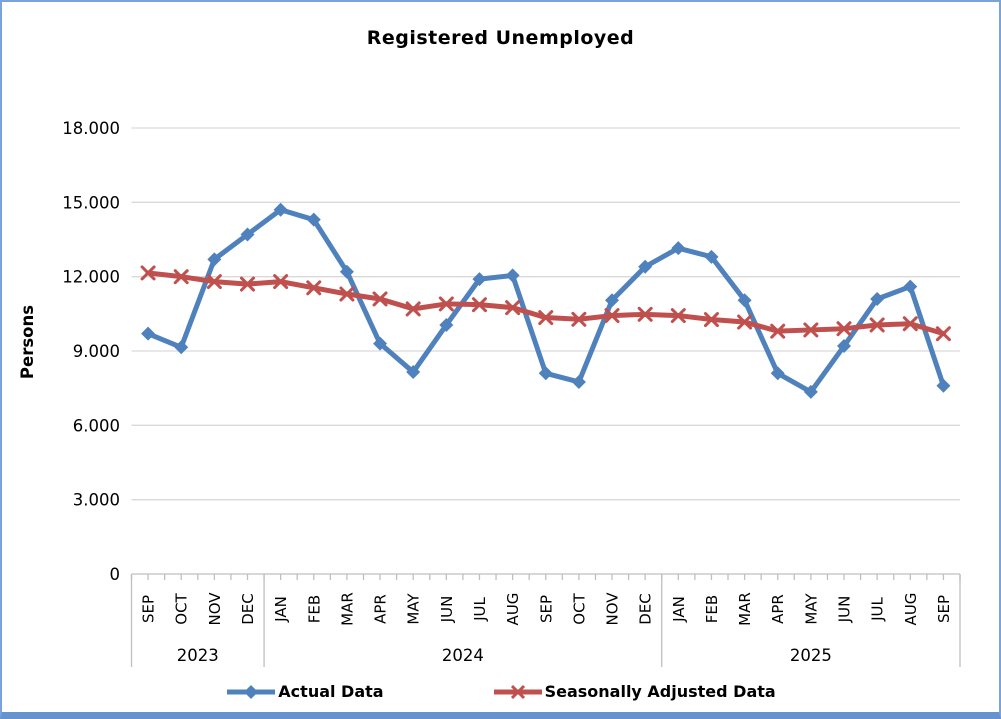 This screenshot has height=719, width=1001. I want to click on legend-label-seasonally-adjusted: Seasonally Adjusted Data, so click(660, 691).